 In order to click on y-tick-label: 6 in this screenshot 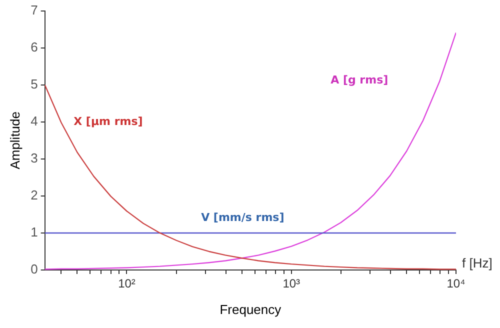, I will do `click(34, 46)`.